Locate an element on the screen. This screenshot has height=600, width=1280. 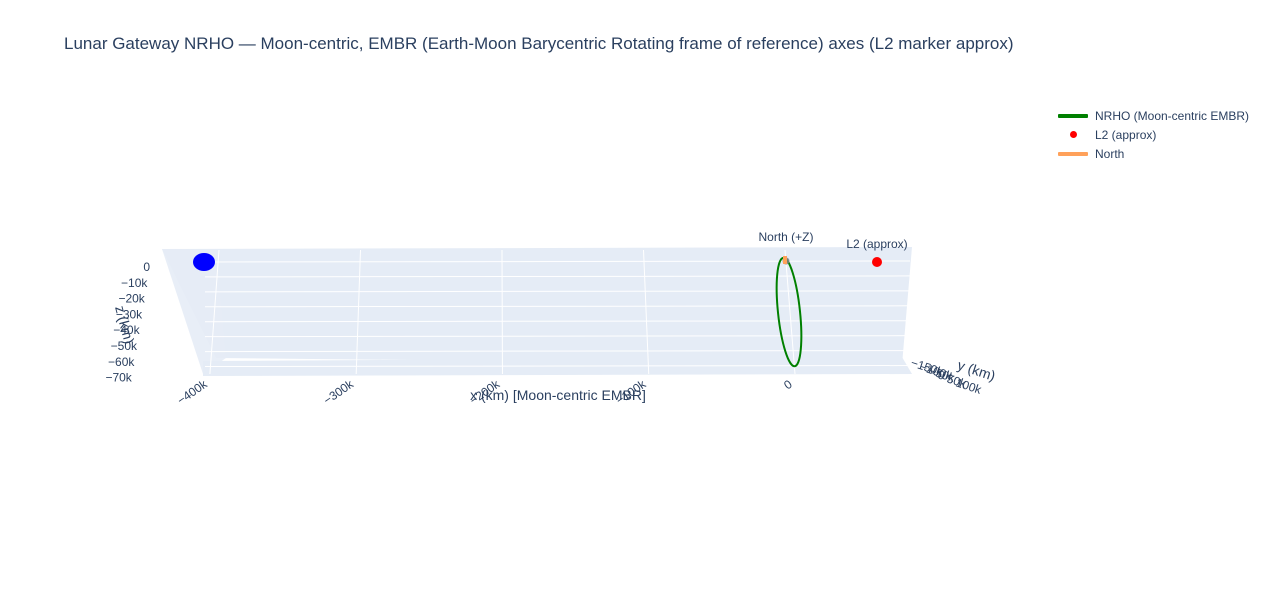
z-tick-label: −30k is located at coordinates (129, 314).